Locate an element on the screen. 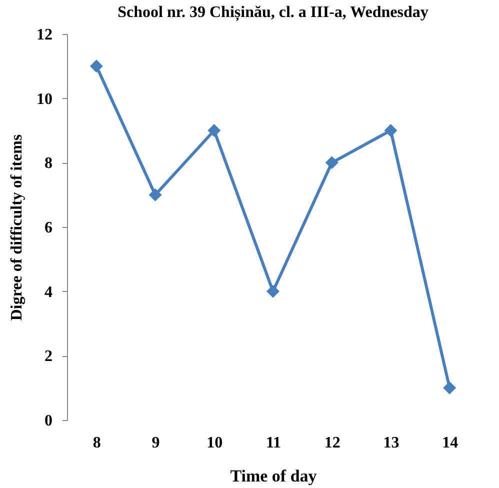  chart-title: School nr. 39 Chișinău, cl. a III-a, Wednesday is located at coordinates (273, 13).